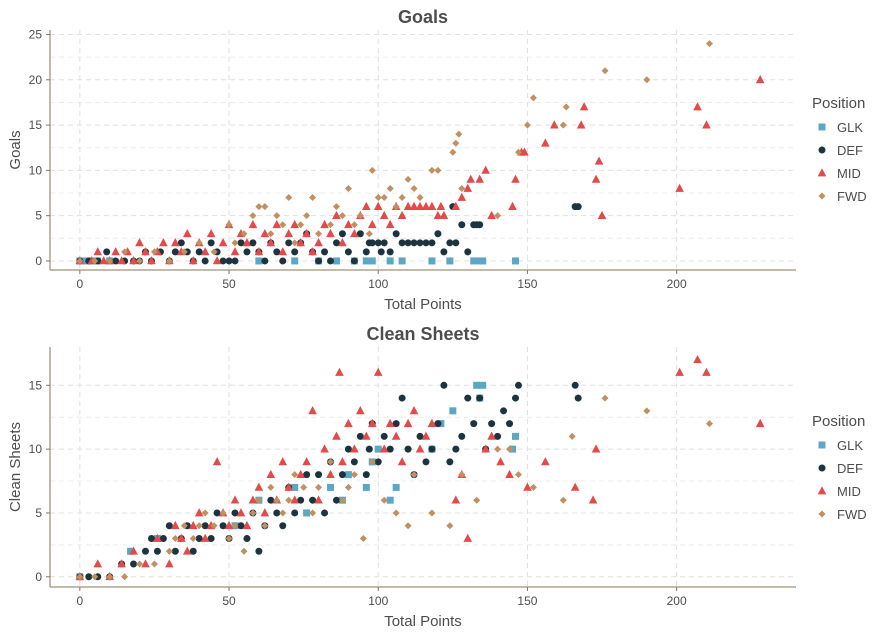  I want to click on y-tick-label: 5, so click(38, 216).